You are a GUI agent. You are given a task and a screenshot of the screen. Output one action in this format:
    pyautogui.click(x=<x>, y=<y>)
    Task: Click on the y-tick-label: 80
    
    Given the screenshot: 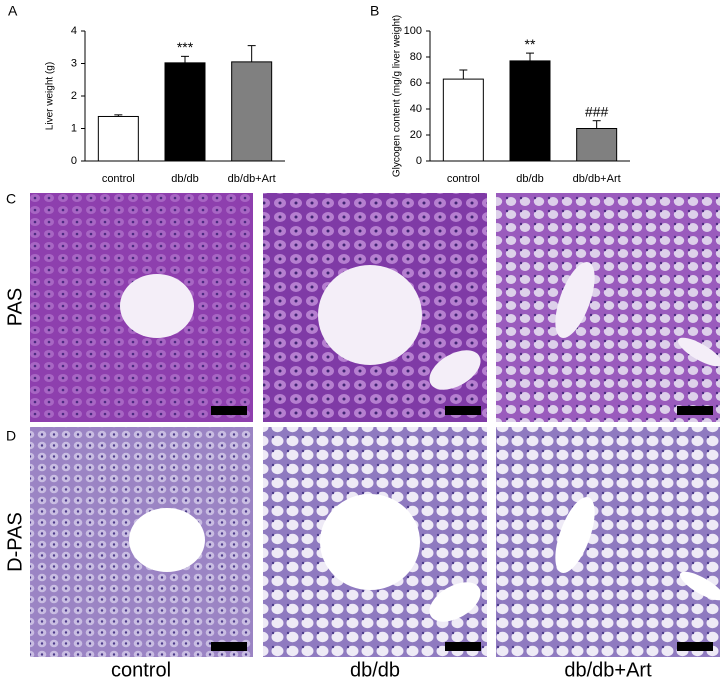 What is the action you would take?
    pyautogui.click(x=416, y=57)
    